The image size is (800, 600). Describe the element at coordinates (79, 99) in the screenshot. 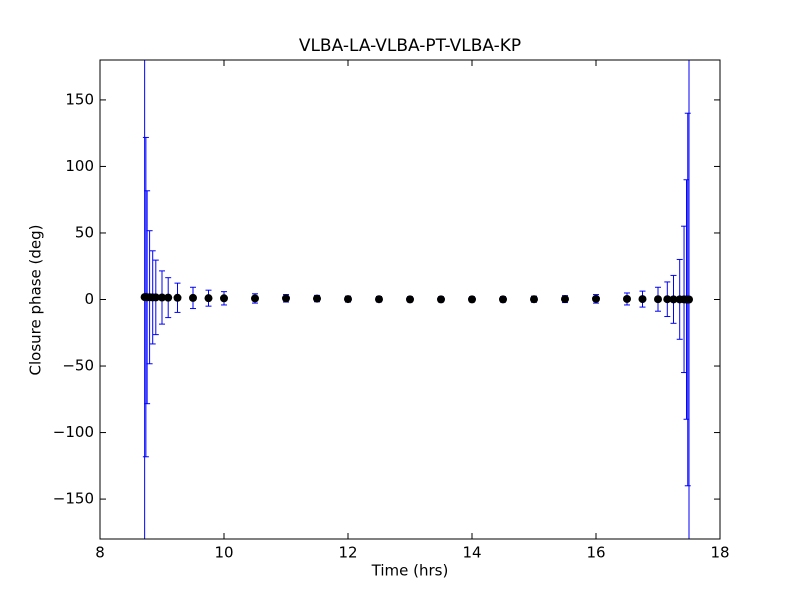

I see `y-tick-label: 150` at that location.